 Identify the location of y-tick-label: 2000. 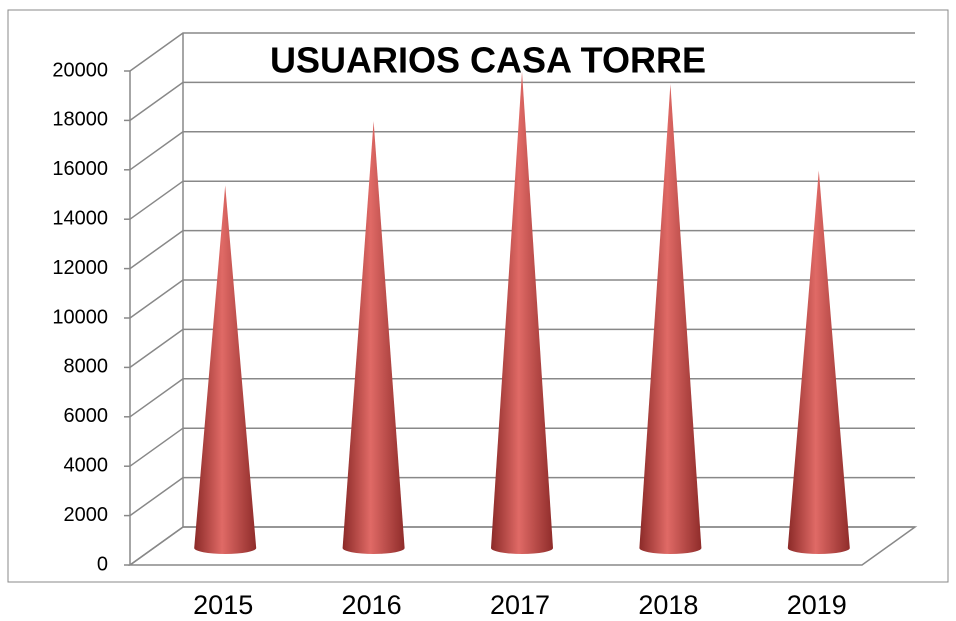
(86, 515).